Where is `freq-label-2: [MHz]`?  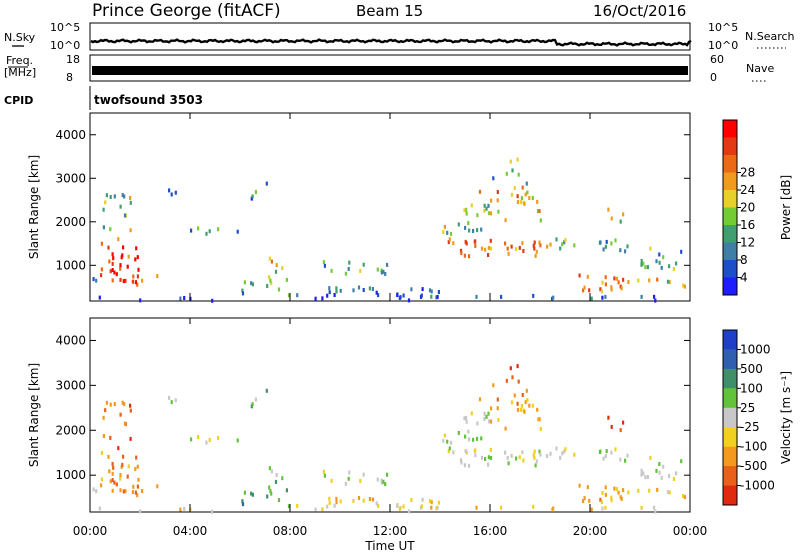 freq-label-2: [MHz] is located at coordinates (20, 72).